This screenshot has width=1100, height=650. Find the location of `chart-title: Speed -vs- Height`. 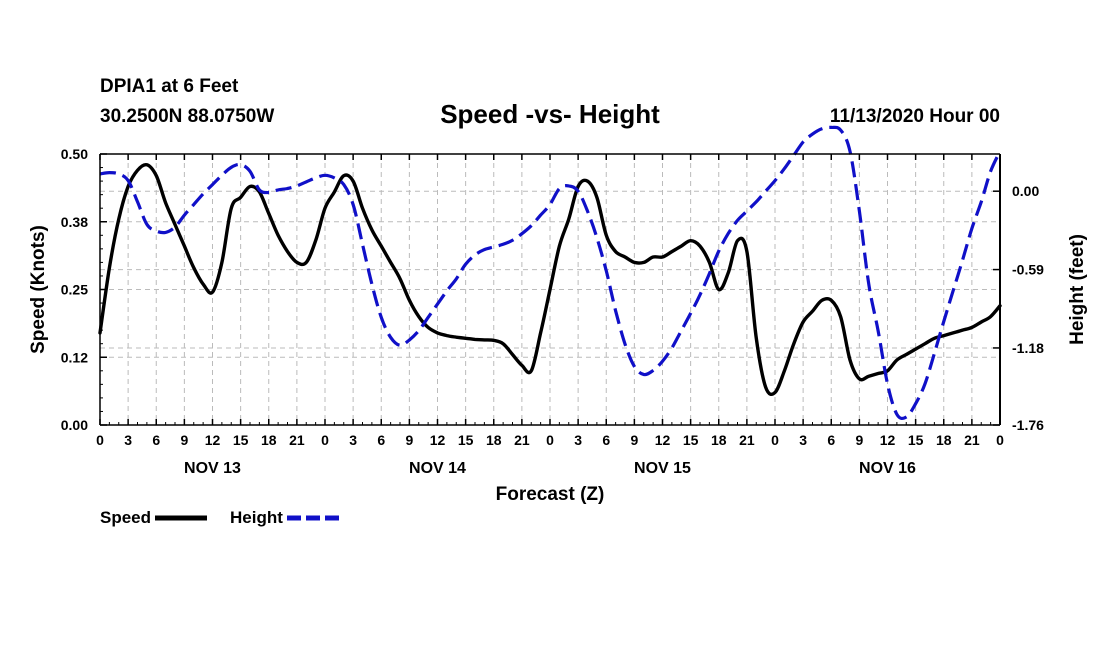

chart-title: Speed -vs- Height is located at coordinates (550, 114).